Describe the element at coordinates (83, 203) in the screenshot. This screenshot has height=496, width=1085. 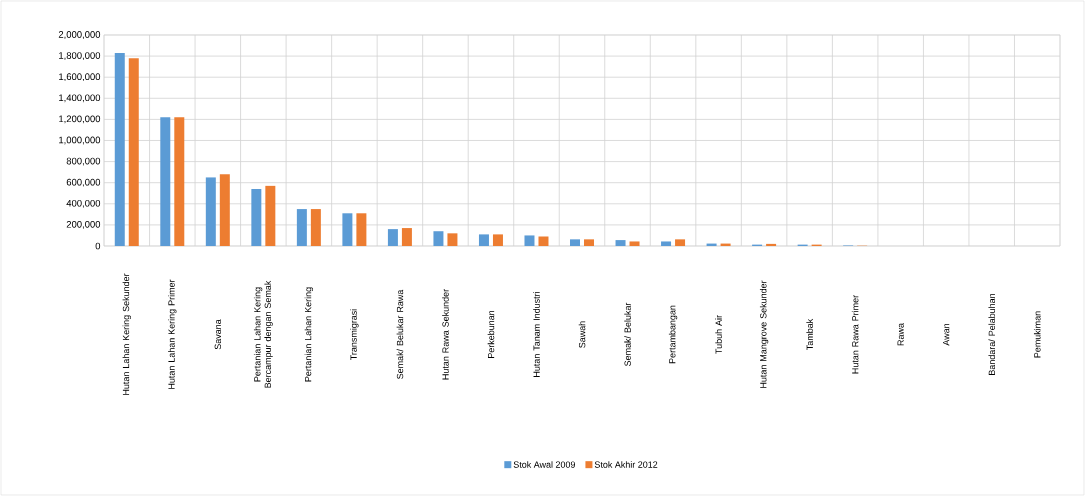
I see `y-tick-label: 400,000` at that location.